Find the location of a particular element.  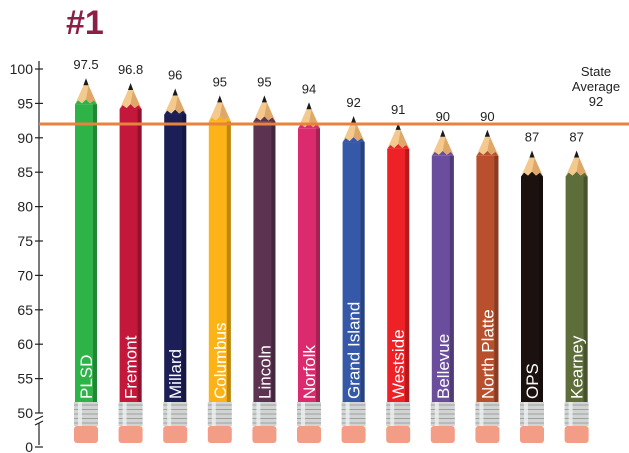

category-label: Fremont is located at coordinates (131, 367).